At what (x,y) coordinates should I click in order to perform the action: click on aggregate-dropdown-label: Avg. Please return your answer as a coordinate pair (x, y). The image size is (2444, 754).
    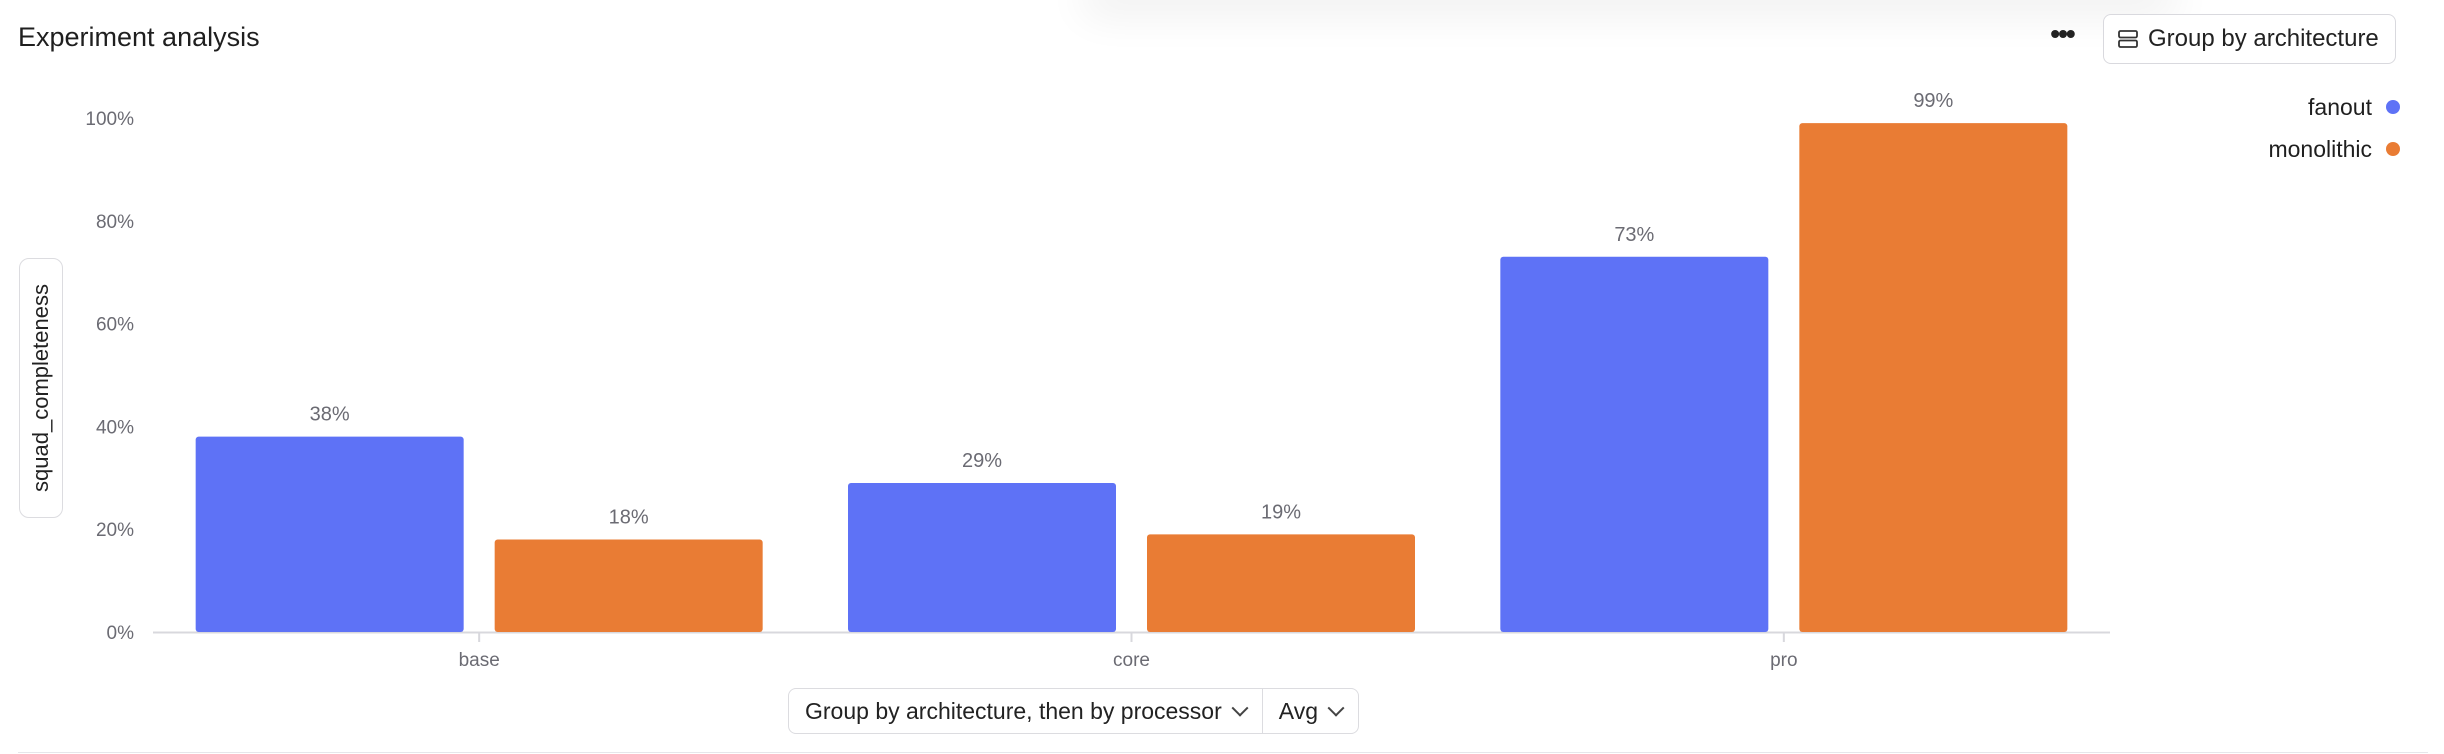
    Looking at the image, I should click on (1298, 710).